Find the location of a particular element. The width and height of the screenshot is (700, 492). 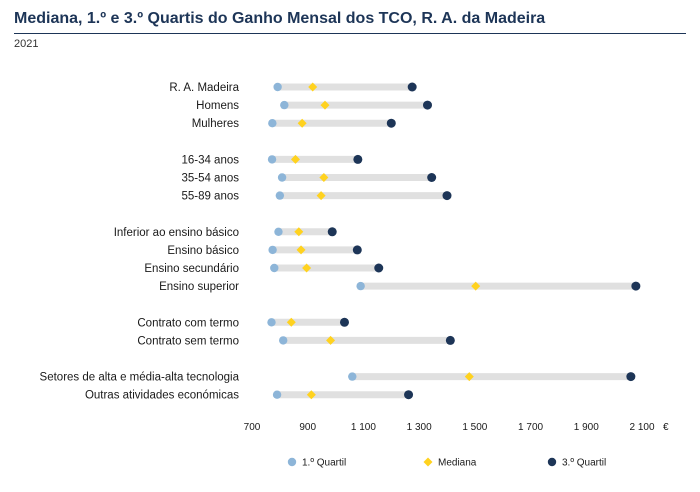

category-label: Contrato com termo is located at coordinates (188, 323).